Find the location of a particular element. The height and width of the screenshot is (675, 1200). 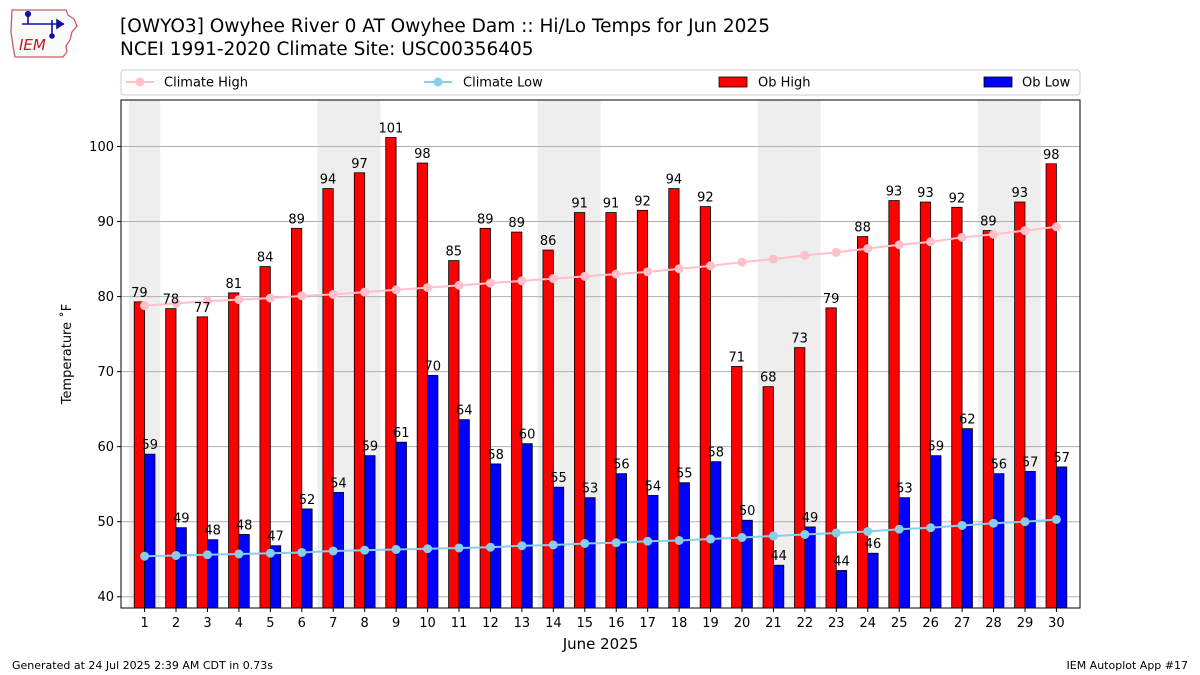

x-tick-label: 27 is located at coordinates (962, 623).